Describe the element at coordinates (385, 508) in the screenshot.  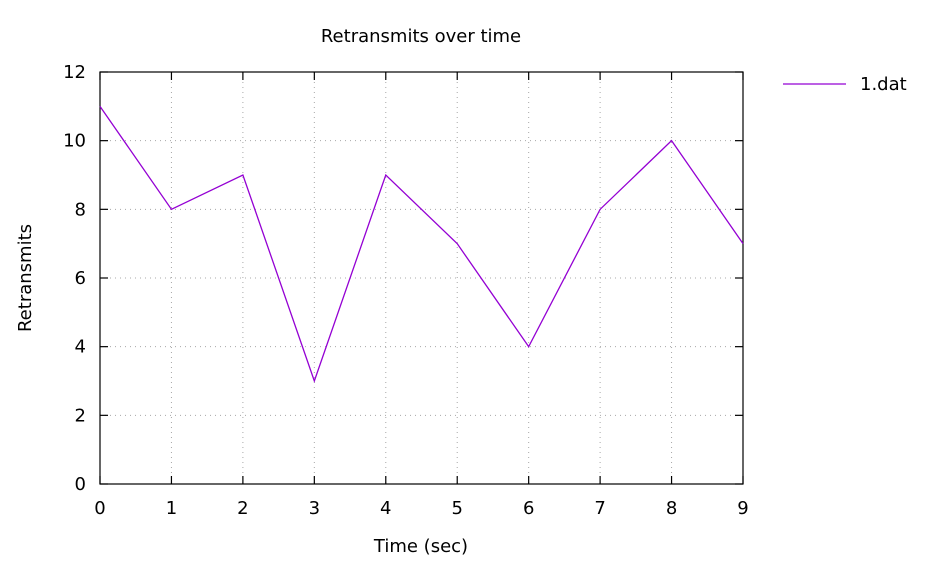
I see `x-tick-label-4: 4` at that location.